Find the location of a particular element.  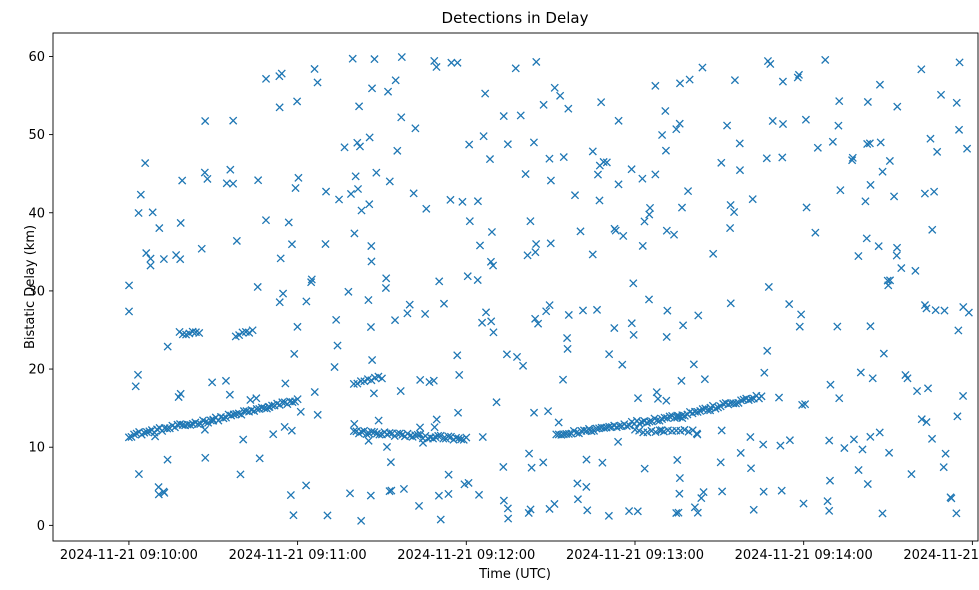

y-tick-label: 20 is located at coordinates (36, 370).